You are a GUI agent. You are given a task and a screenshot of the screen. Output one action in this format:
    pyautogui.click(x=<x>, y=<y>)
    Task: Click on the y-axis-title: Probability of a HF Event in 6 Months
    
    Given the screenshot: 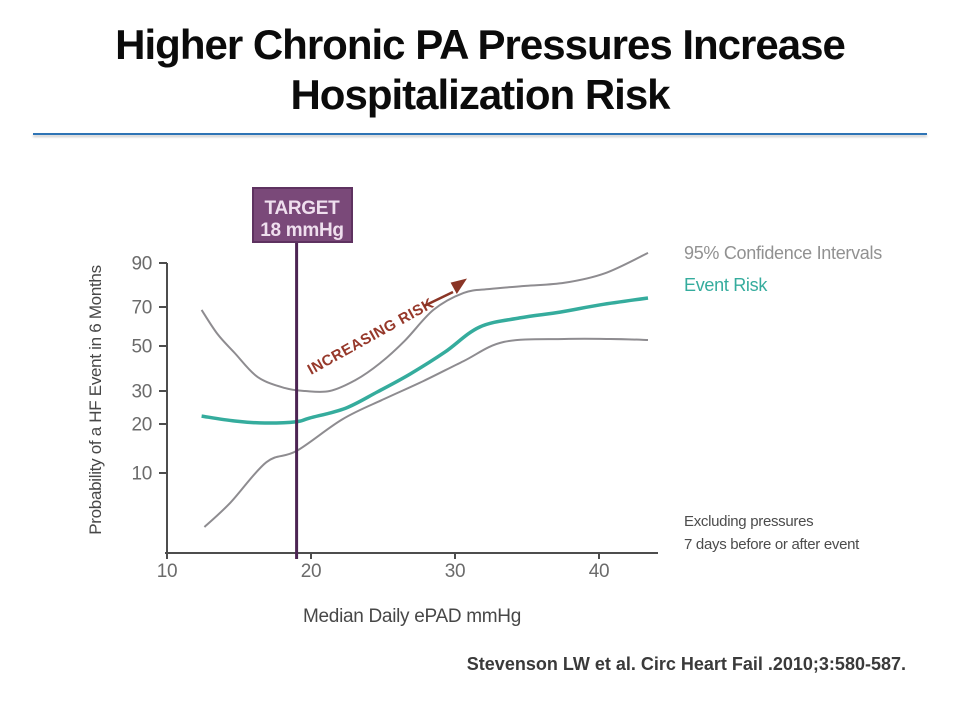 What is the action you would take?
    pyautogui.click(x=95, y=400)
    